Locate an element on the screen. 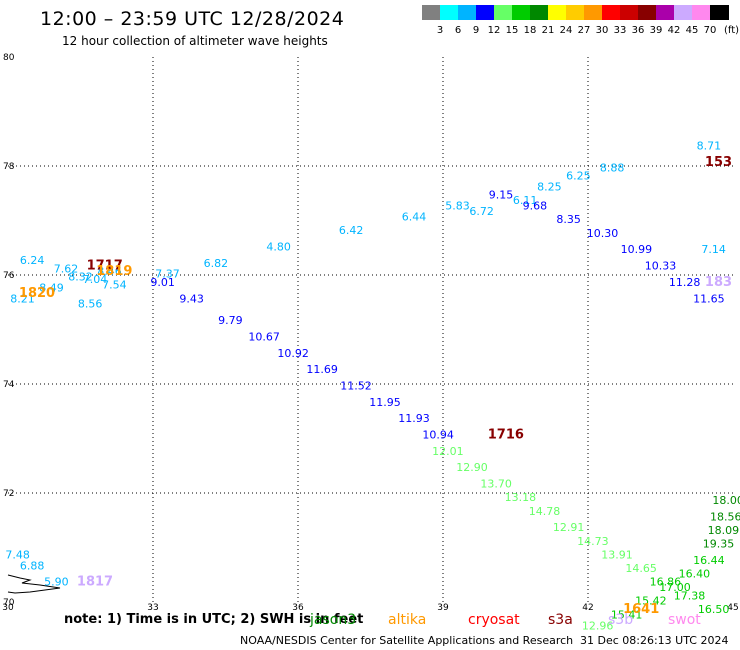 The height and width of the screenshot is (650, 740). color-scale-label: 6 is located at coordinates (458, 30).